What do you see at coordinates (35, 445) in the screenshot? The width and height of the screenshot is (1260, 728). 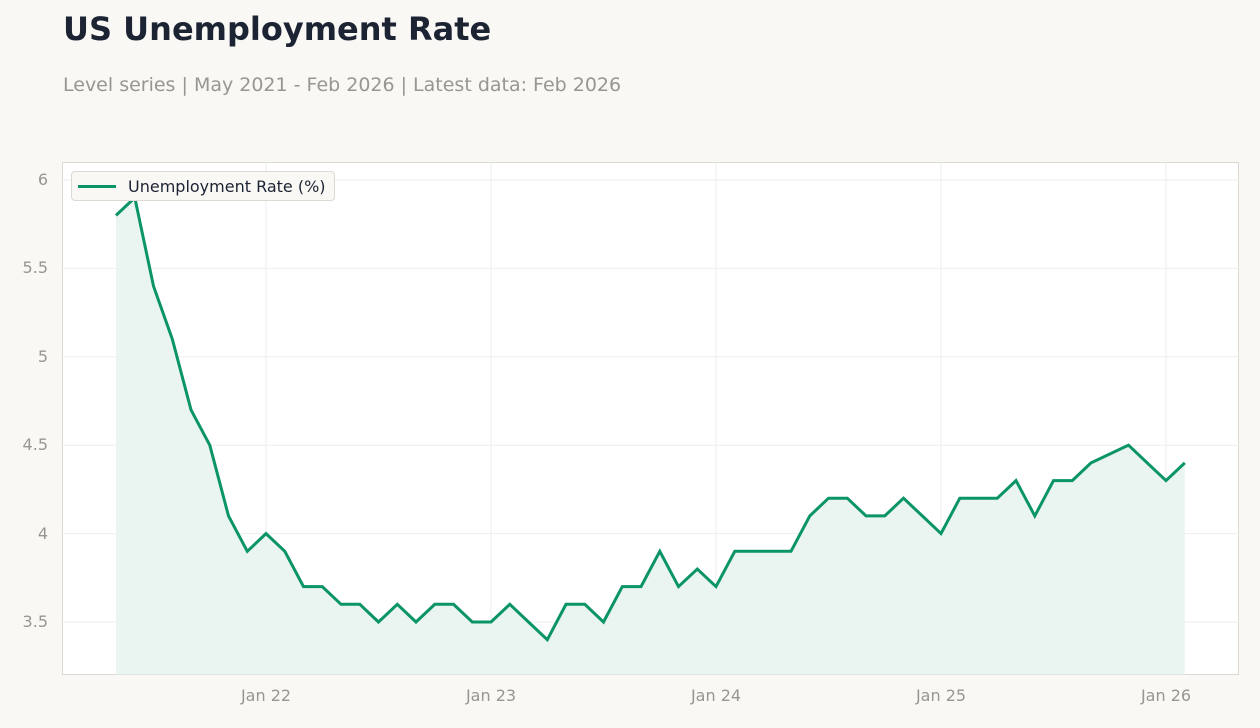 I see `y-tick-label: 4.5` at bounding box center [35, 445].